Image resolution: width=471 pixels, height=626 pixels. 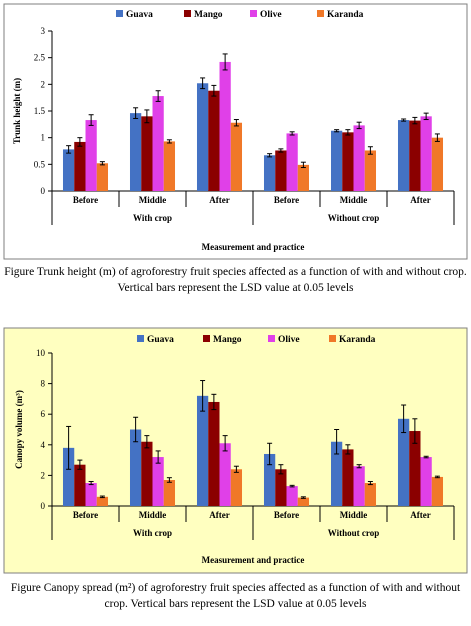 What do you see at coordinates (43, 414) in the screenshot?
I see `cv-y-tick-label-3: 6` at bounding box center [43, 414].